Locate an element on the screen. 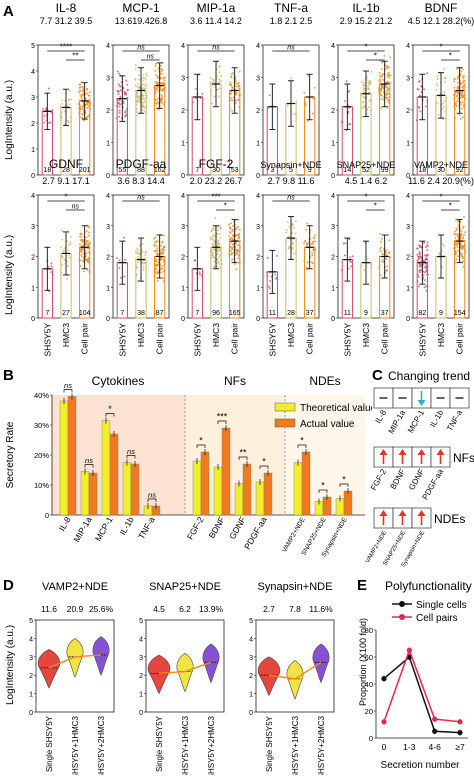 This screenshot has width=474, height=780. subplot-title: PDGF-aa is located at coordinates (141, 164).